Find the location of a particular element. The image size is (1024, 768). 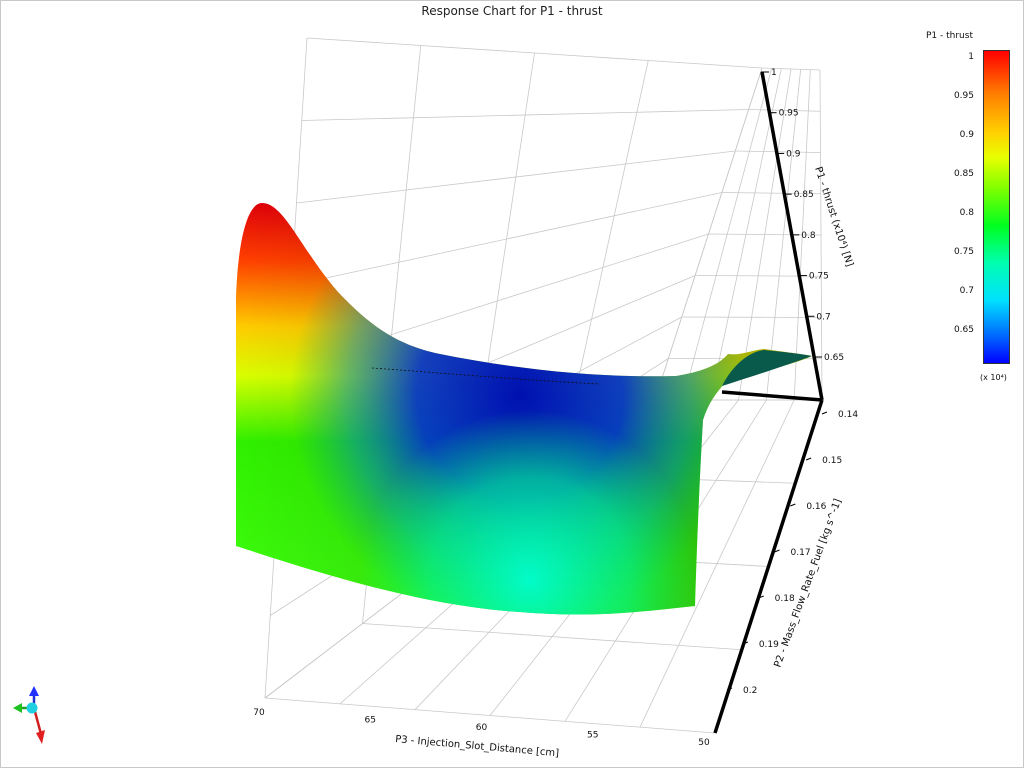

y-tick-label: 0.16 is located at coordinates (816, 507).